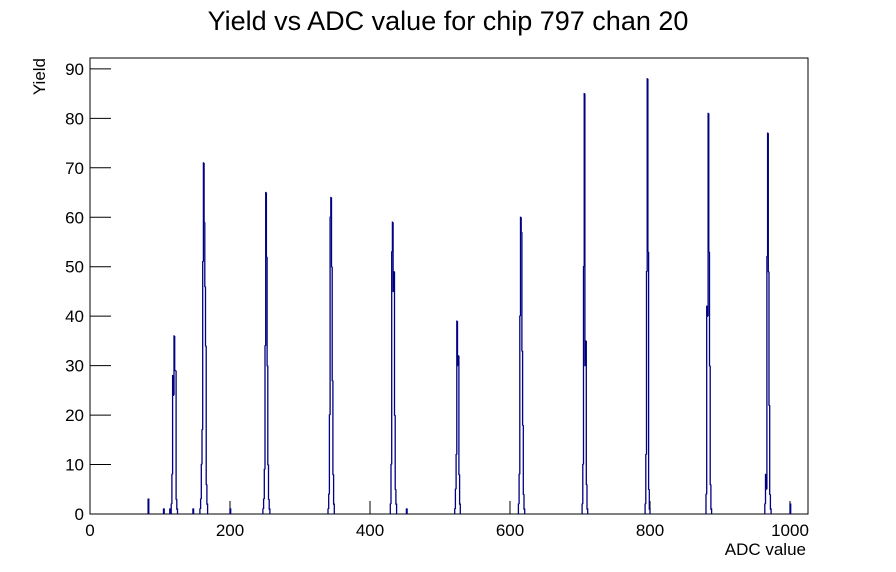 The width and height of the screenshot is (896, 572). I want to click on y-tick-label: 0, so click(79, 514).